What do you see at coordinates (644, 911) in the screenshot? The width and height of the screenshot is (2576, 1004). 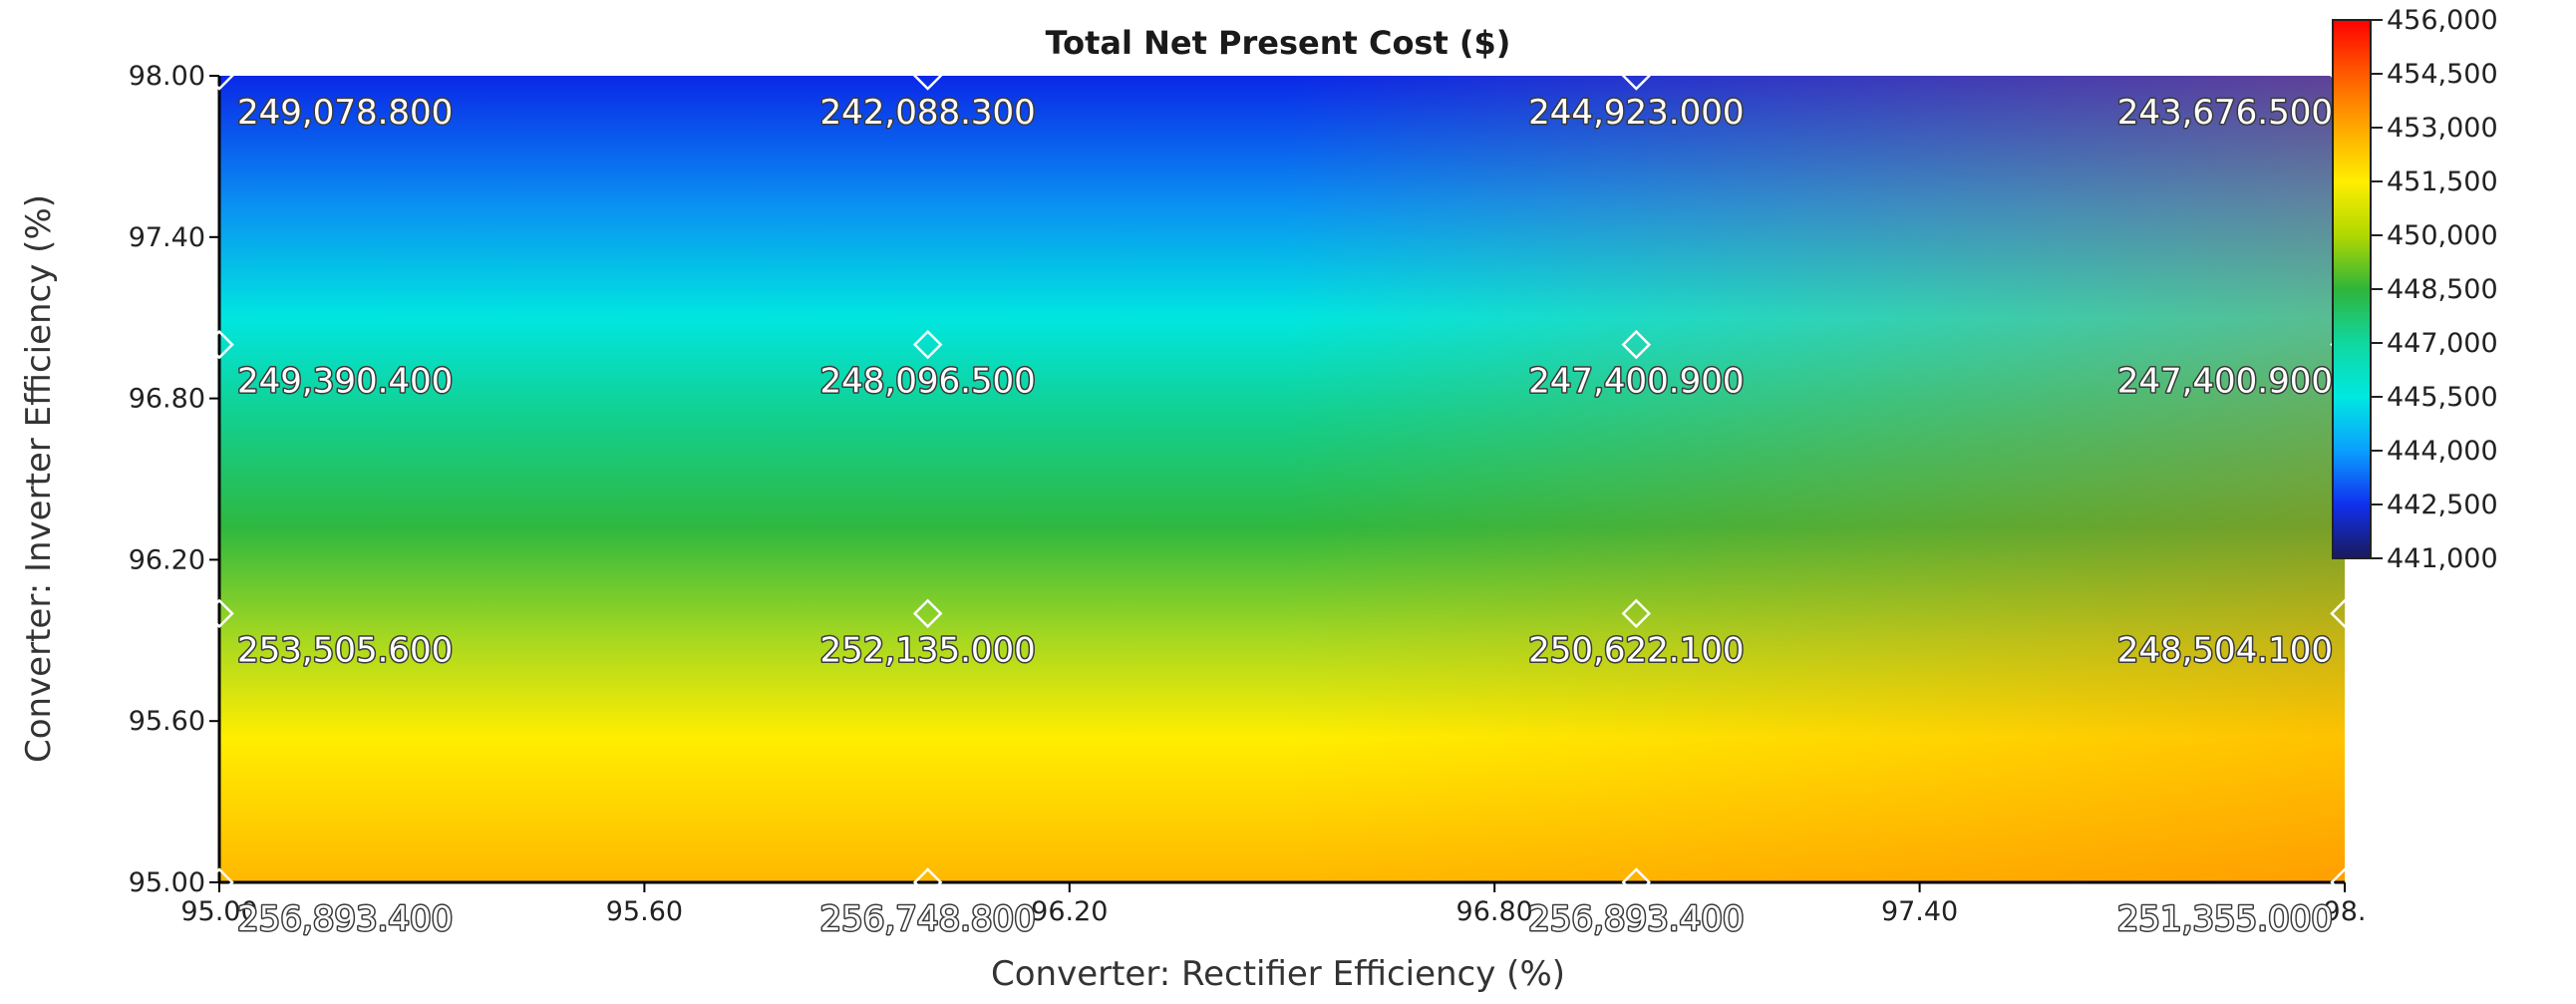 I see `x-tick-label: 95.60` at bounding box center [644, 911].